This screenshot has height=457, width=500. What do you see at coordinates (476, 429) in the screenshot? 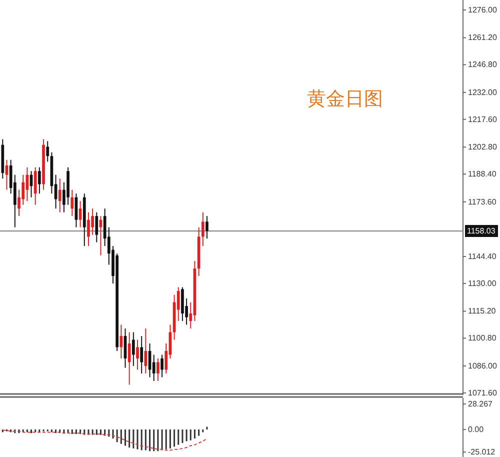
I see `y-tick-label: 0.00` at bounding box center [476, 429].